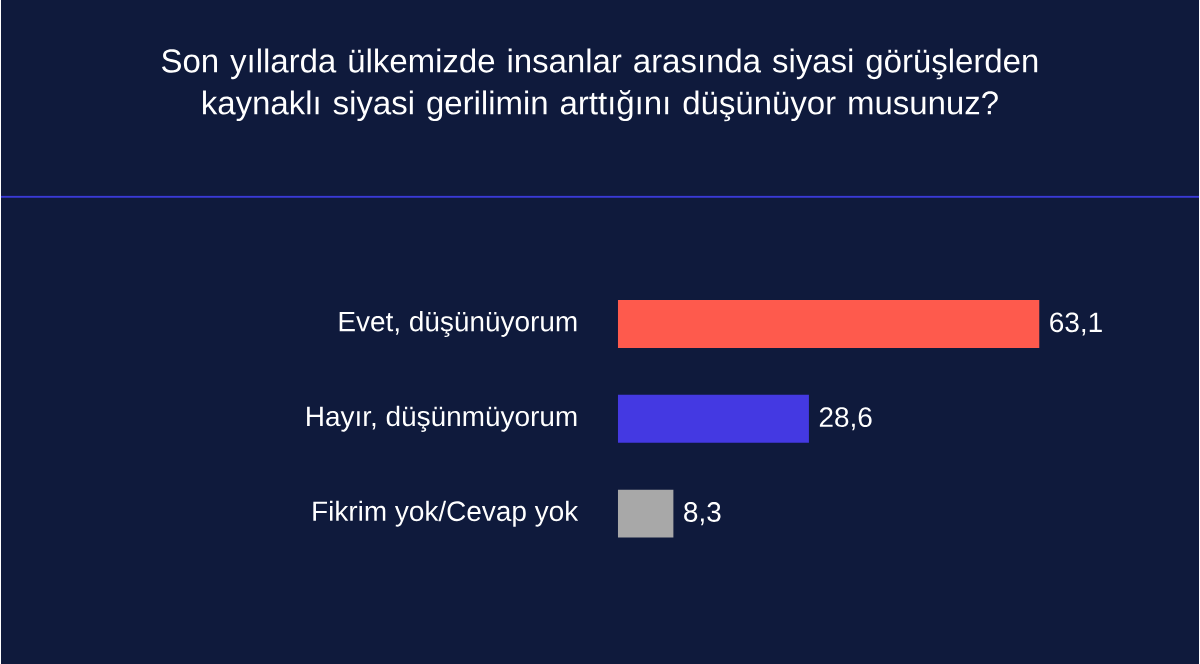  I want to click on data-label: 63,1, so click(1076, 324).